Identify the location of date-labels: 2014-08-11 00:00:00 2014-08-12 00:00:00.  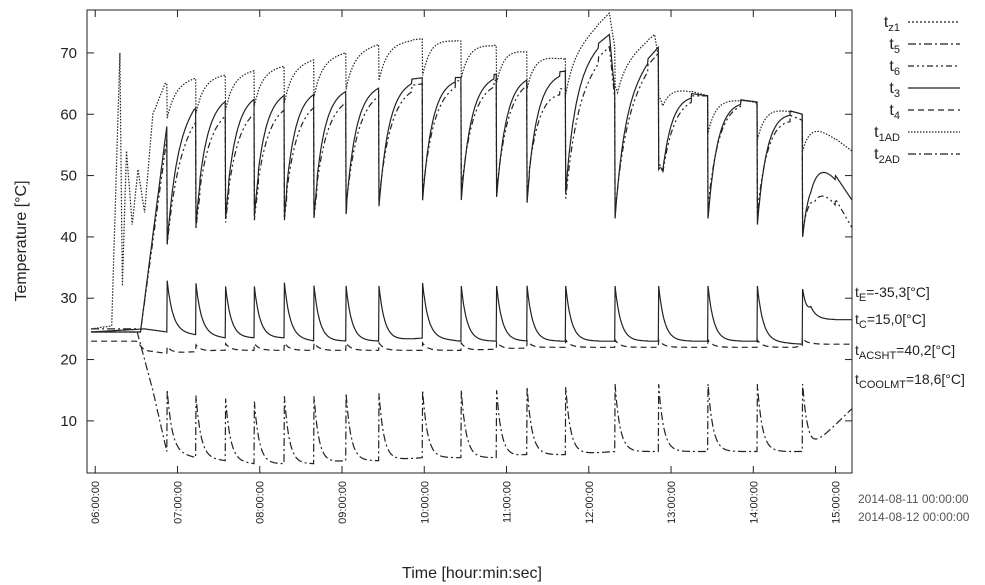
(914, 508).